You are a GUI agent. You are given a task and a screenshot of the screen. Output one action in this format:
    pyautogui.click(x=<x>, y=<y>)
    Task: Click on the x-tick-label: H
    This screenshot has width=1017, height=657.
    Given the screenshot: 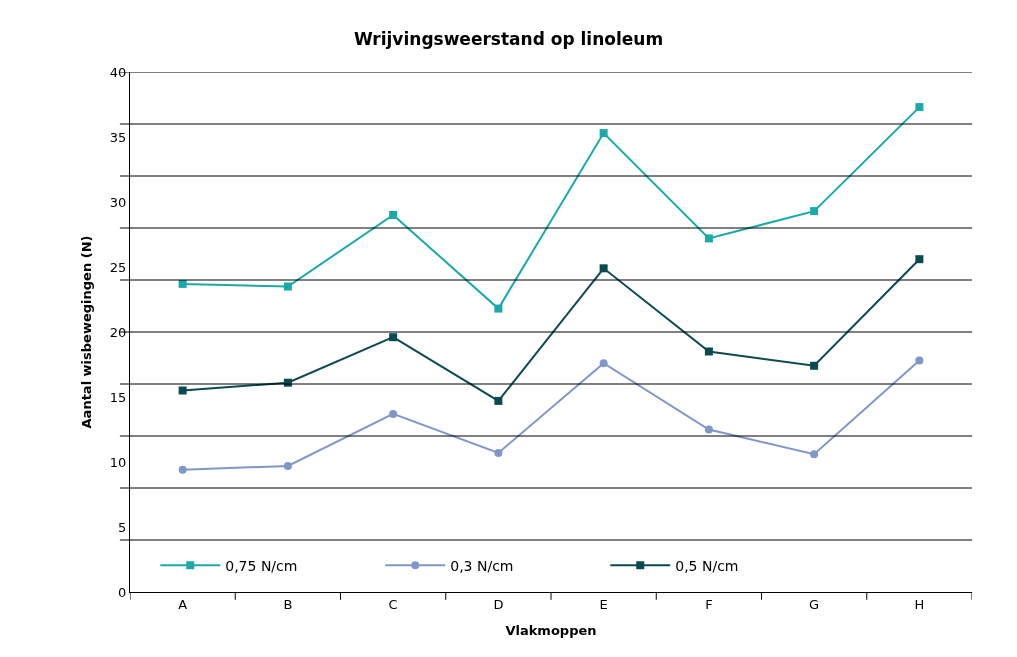 What is the action you would take?
    pyautogui.click(x=919, y=604)
    